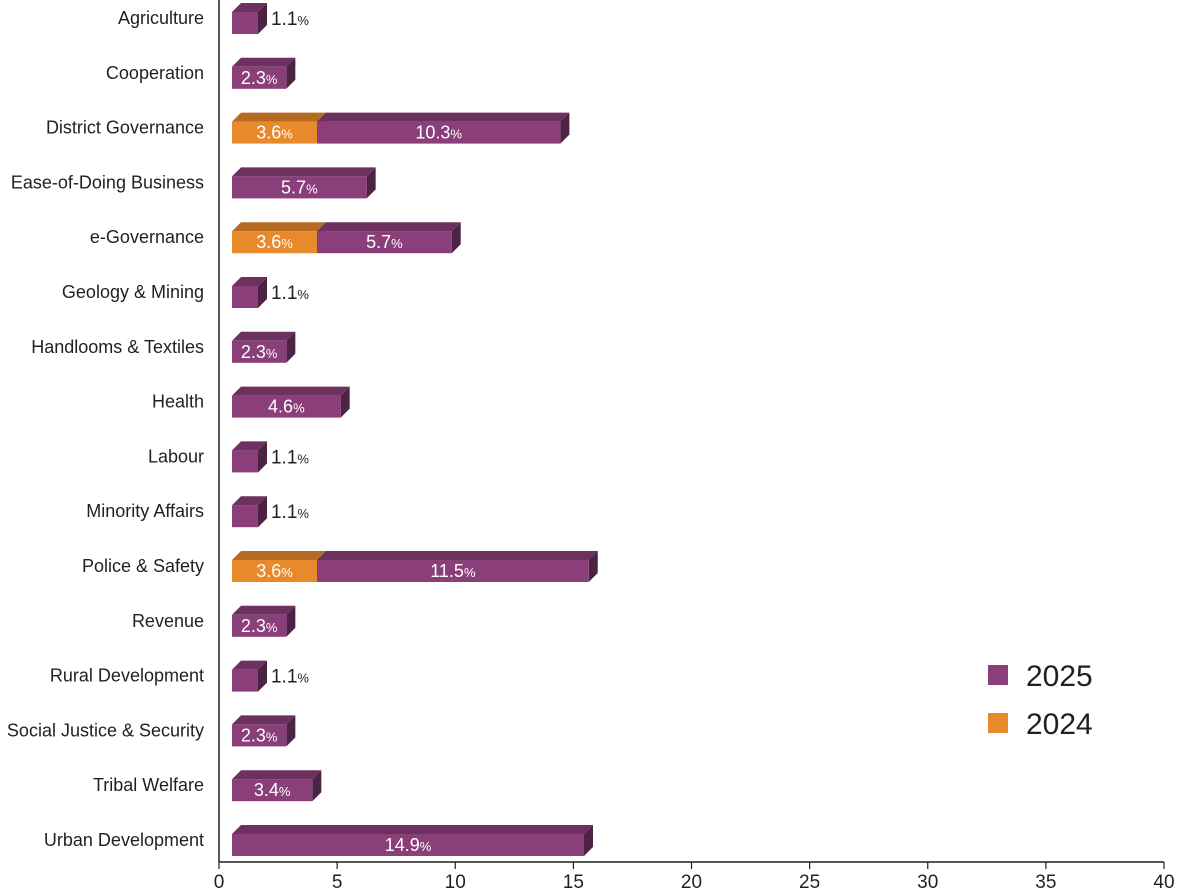 The height and width of the screenshot is (891, 1202). I want to click on bar-2025-ease-of-doing-business, so click(304, 183).